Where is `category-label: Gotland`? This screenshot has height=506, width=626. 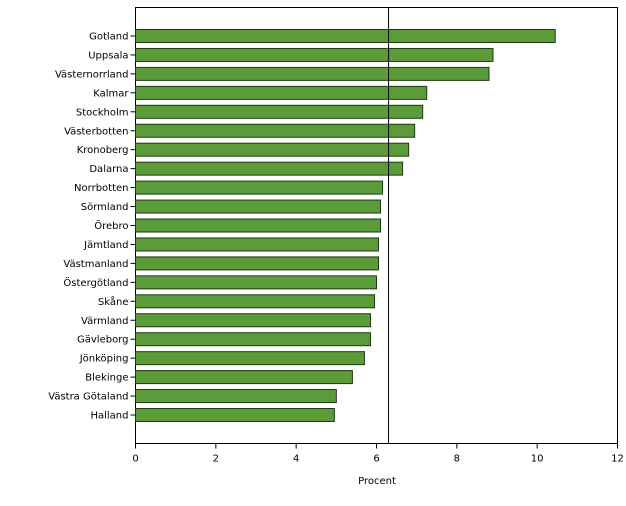
category-label: Gotland is located at coordinates (108, 37).